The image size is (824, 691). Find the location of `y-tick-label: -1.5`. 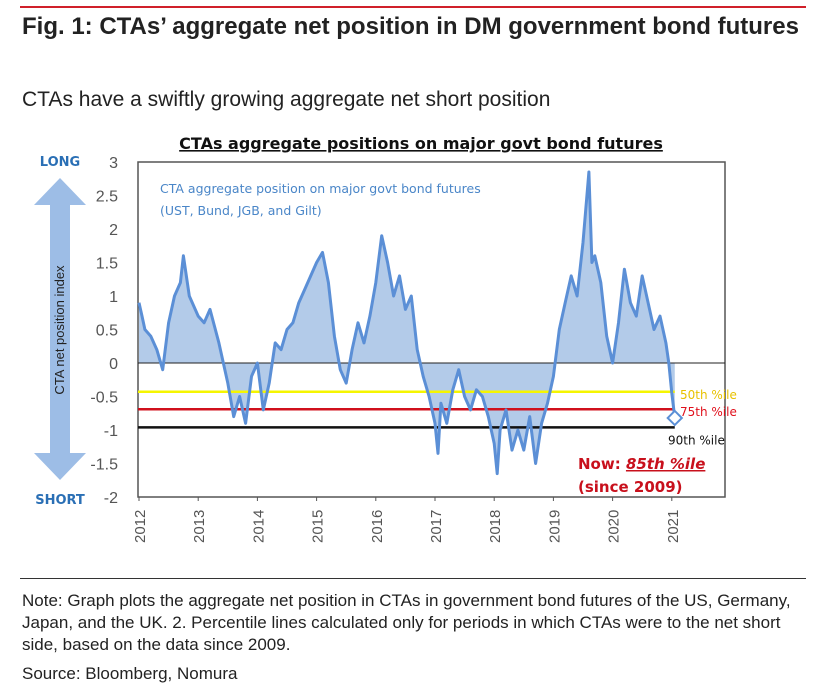

y-tick-label: -1.5 is located at coordinates (104, 465).